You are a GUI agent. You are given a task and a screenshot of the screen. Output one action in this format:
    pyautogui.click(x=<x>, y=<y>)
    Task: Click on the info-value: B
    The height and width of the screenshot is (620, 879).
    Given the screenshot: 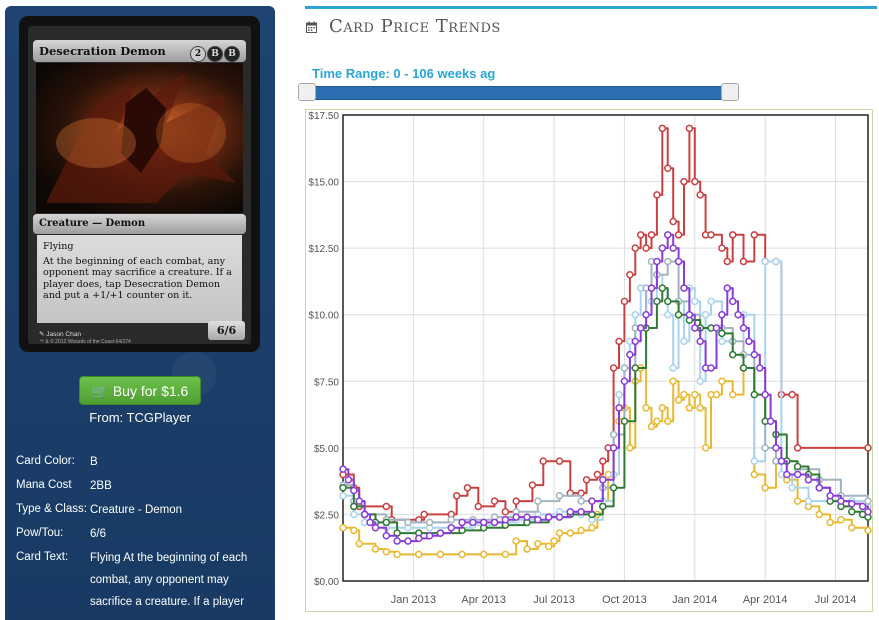 What is the action you would take?
    pyautogui.click(x=94, y=462)
    